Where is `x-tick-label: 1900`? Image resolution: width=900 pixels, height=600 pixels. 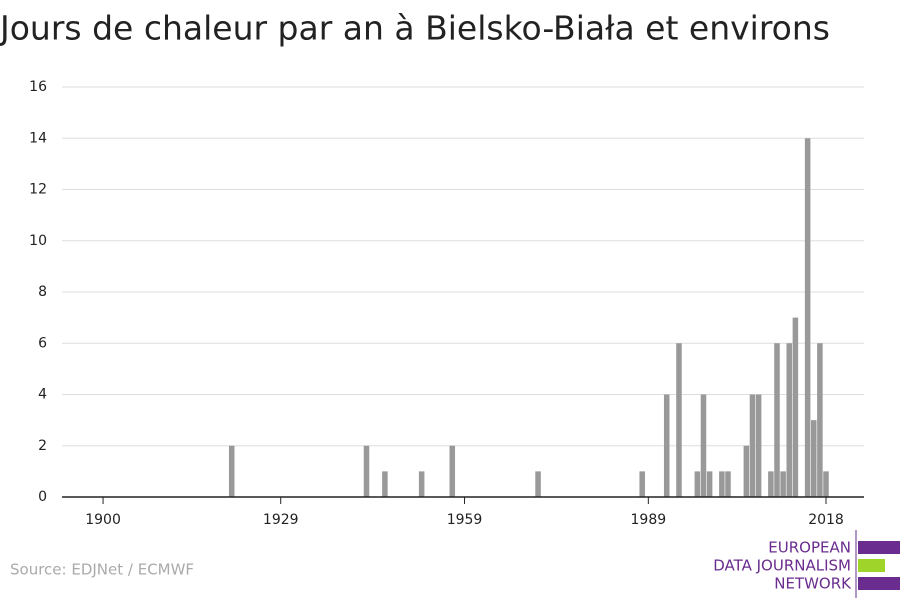 x-tick-label: 1900 is located at coordinates (103, 520).